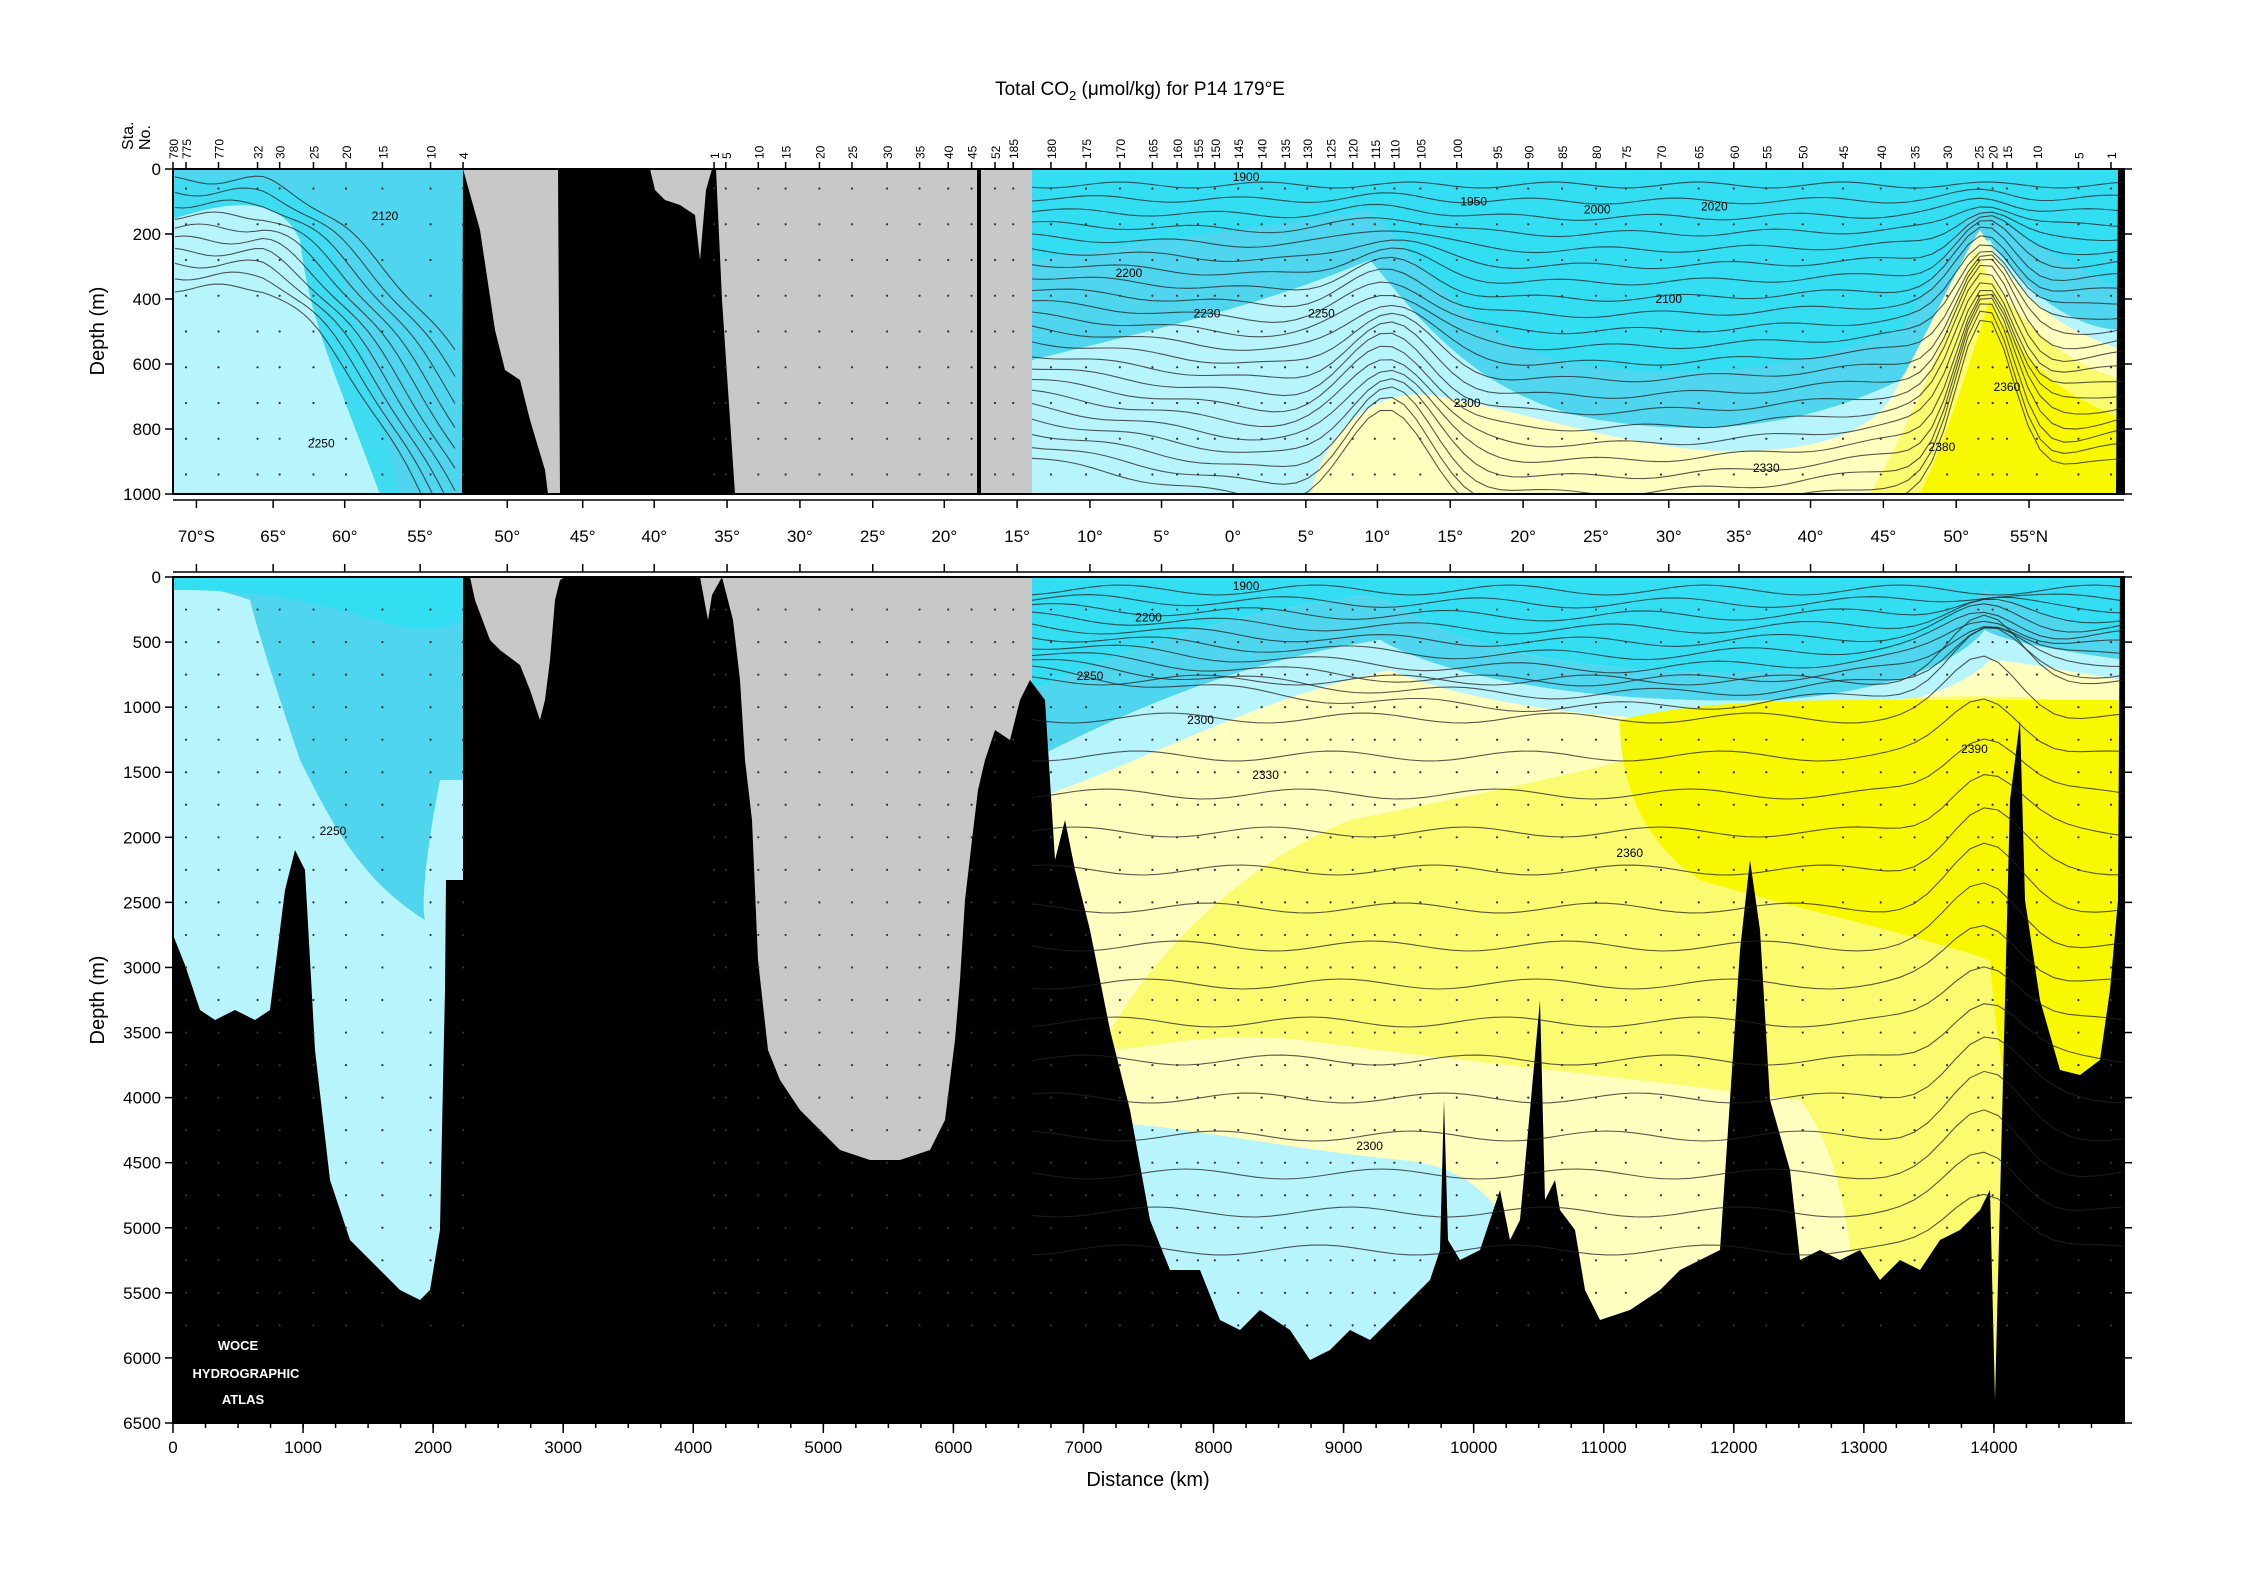 The width and height of the screenshot is (2242, 1569). I want to click on bottom-y-tick-label: 2500, so click(142, 902).